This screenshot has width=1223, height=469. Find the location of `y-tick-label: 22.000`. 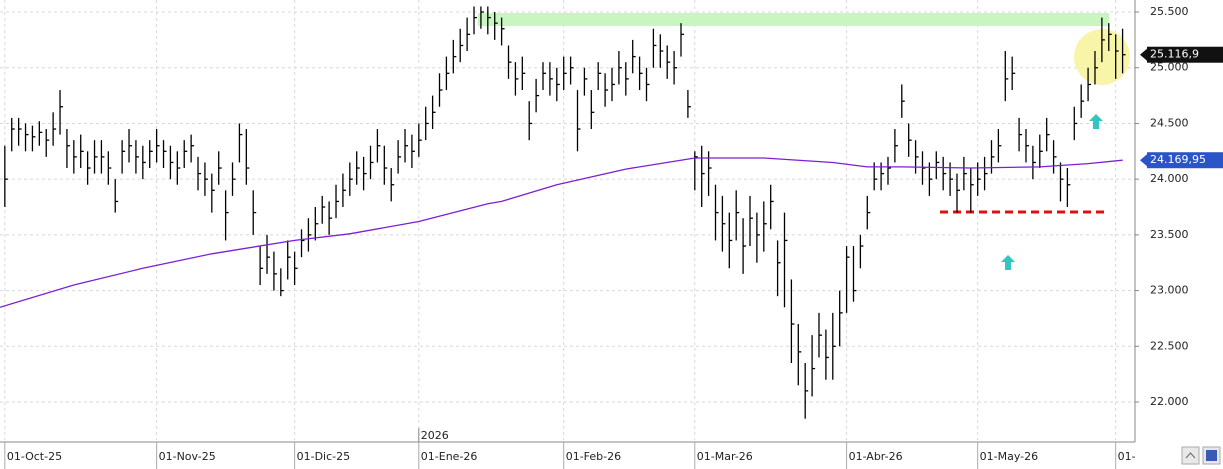

y-tick-label: 22.000 is located at coordinates (1169, 401).